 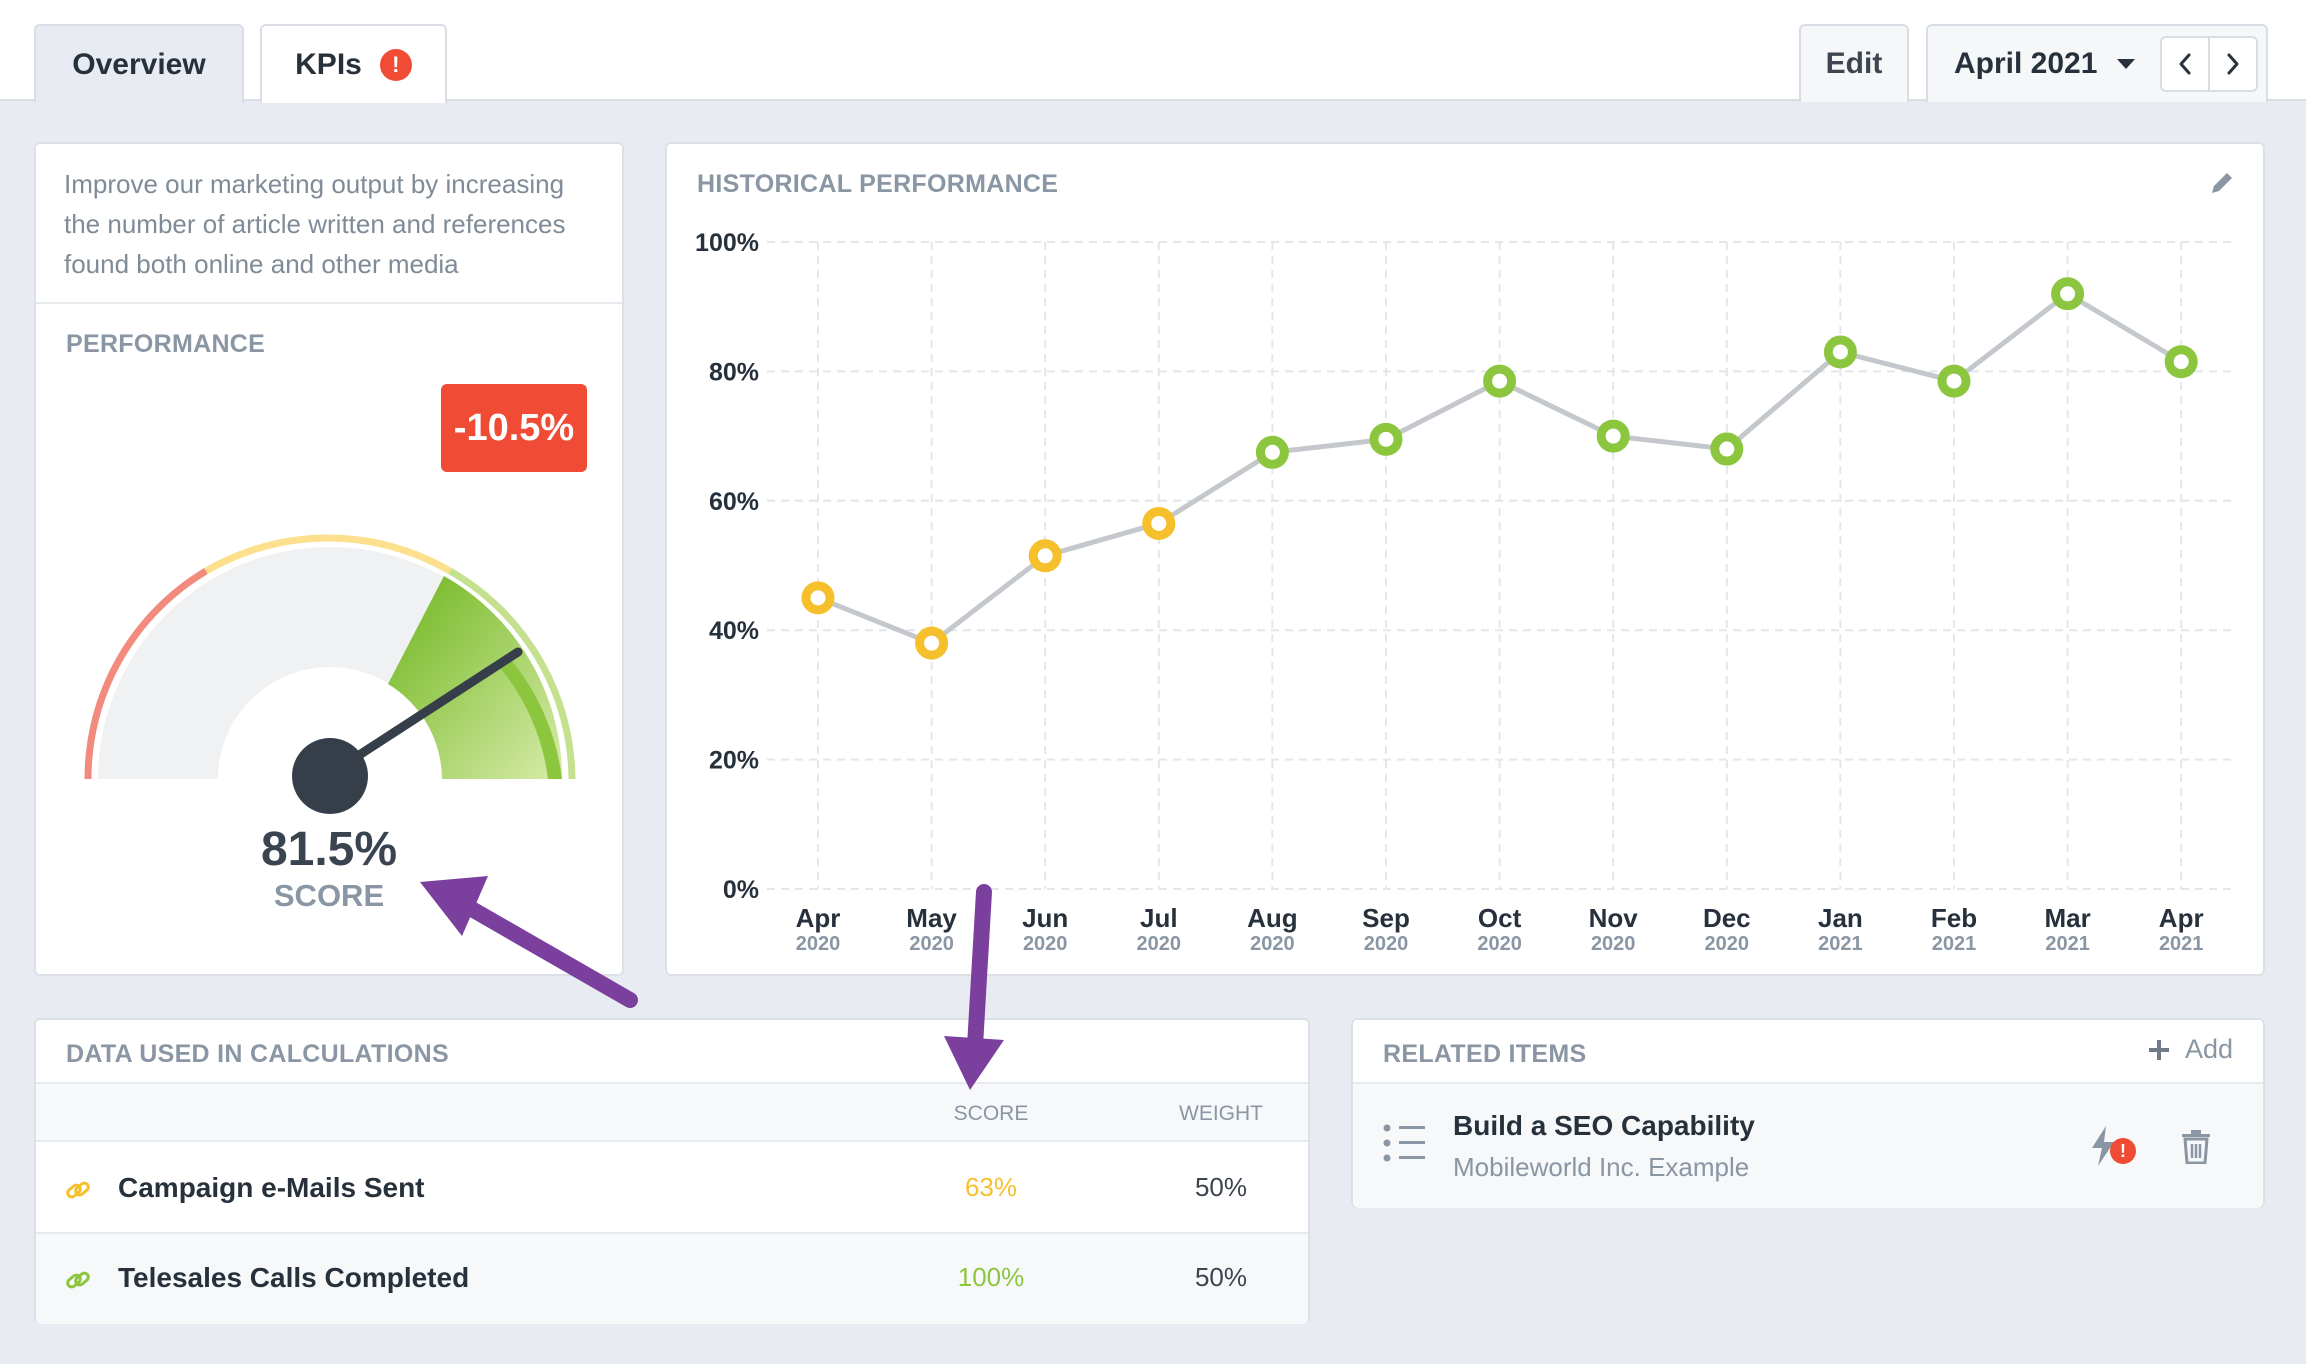 I want to click on lightning-icon, so click(x=2103, y=1146).